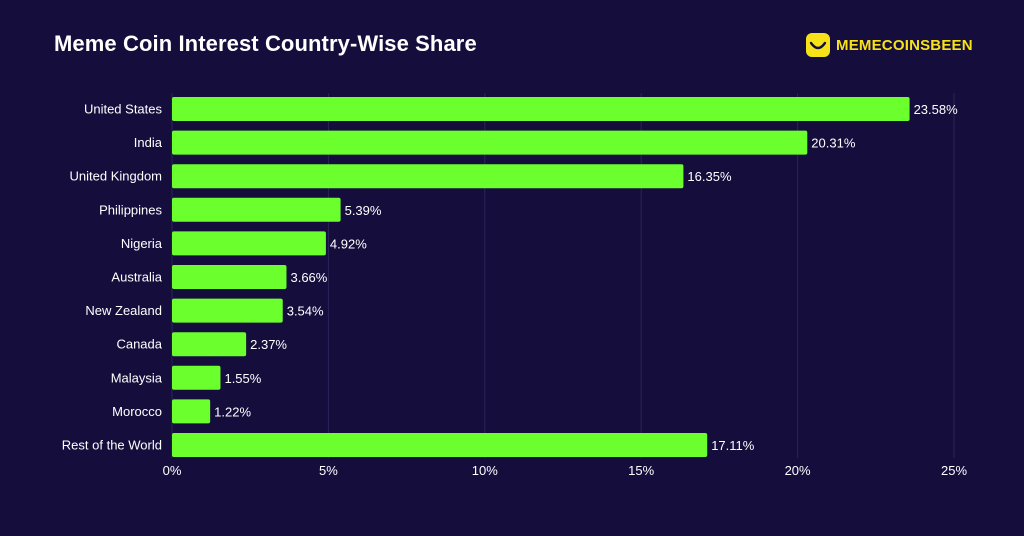 This screenshot has height=536, width=1024. I want to click on data-label: 3.54%, so click(305, 311).